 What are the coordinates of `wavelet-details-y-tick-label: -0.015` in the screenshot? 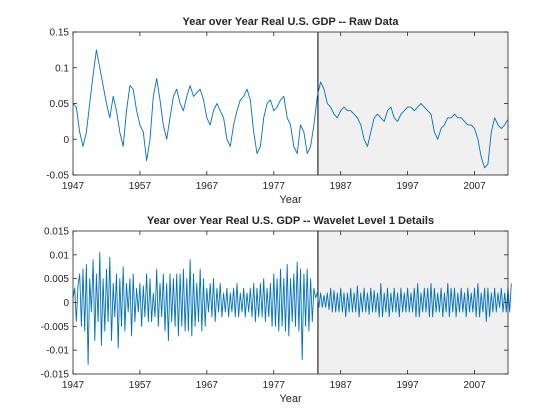 It's located at (55, 375).